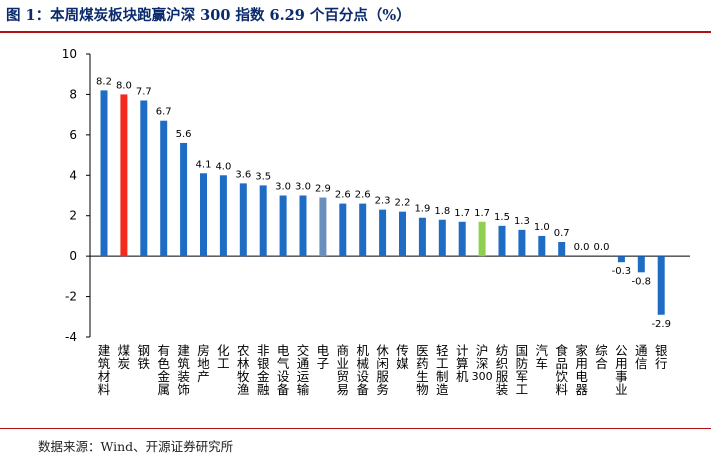  What do you see at coordinates (383, 201) in the screenshot?
I see `data-label: 2.3` at bounding box center [383, 201].